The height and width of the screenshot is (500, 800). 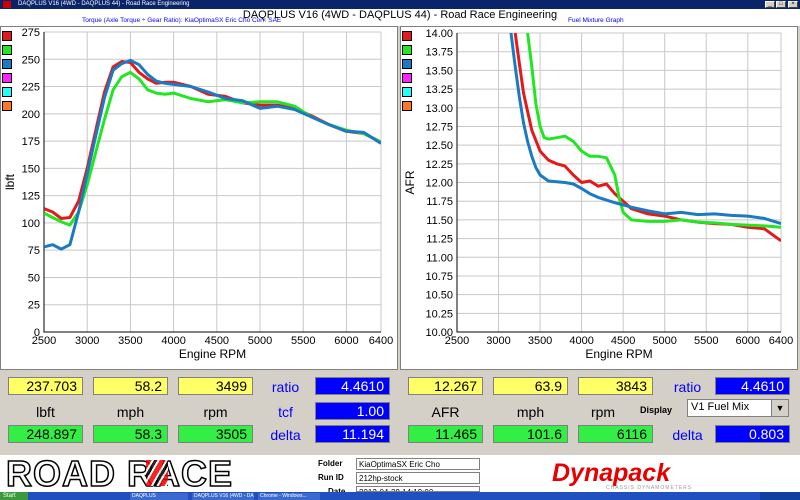 What do you see at coordinates (303, 341) in the screenshot?
I see `torque-x-tick-label: 5500` at bounding box center [303, 341].